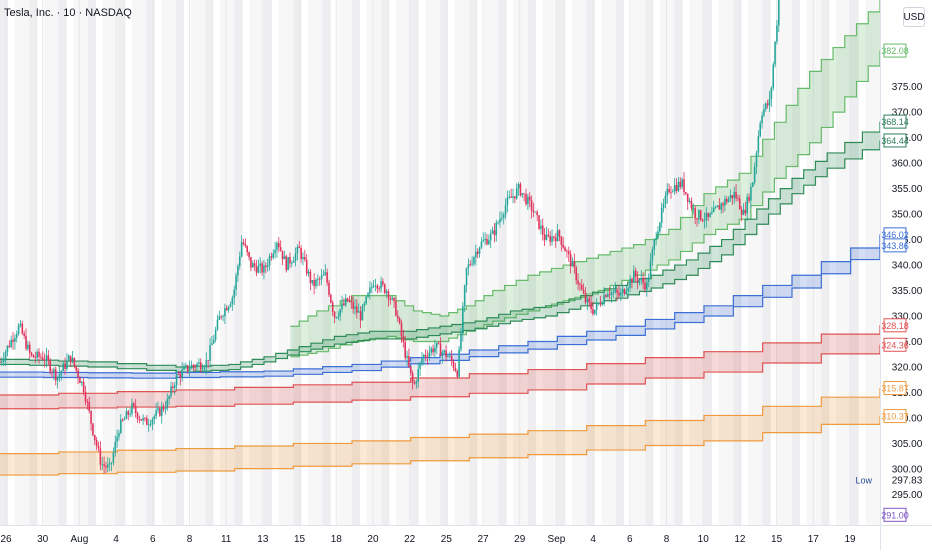 The height and width of the screenshot is (556, 932). Describe the element at coordinates (895, 246) in the screenshot. I see `price-label-text: 343.86` at that location.